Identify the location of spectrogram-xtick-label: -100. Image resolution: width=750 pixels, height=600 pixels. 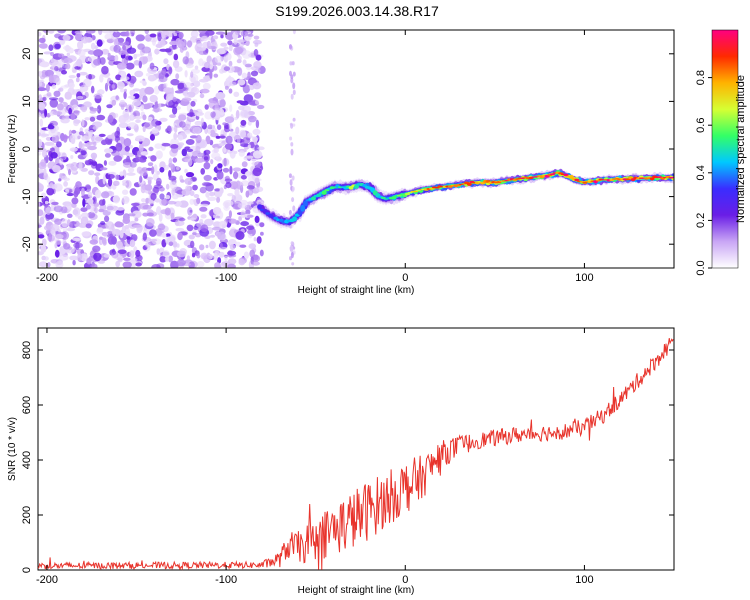
(226, 278).